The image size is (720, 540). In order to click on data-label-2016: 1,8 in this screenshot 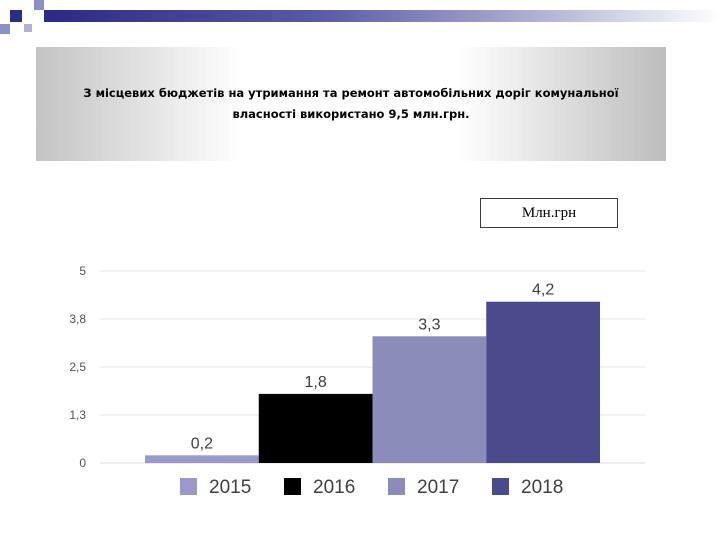, I will do `click(316, 382)`.